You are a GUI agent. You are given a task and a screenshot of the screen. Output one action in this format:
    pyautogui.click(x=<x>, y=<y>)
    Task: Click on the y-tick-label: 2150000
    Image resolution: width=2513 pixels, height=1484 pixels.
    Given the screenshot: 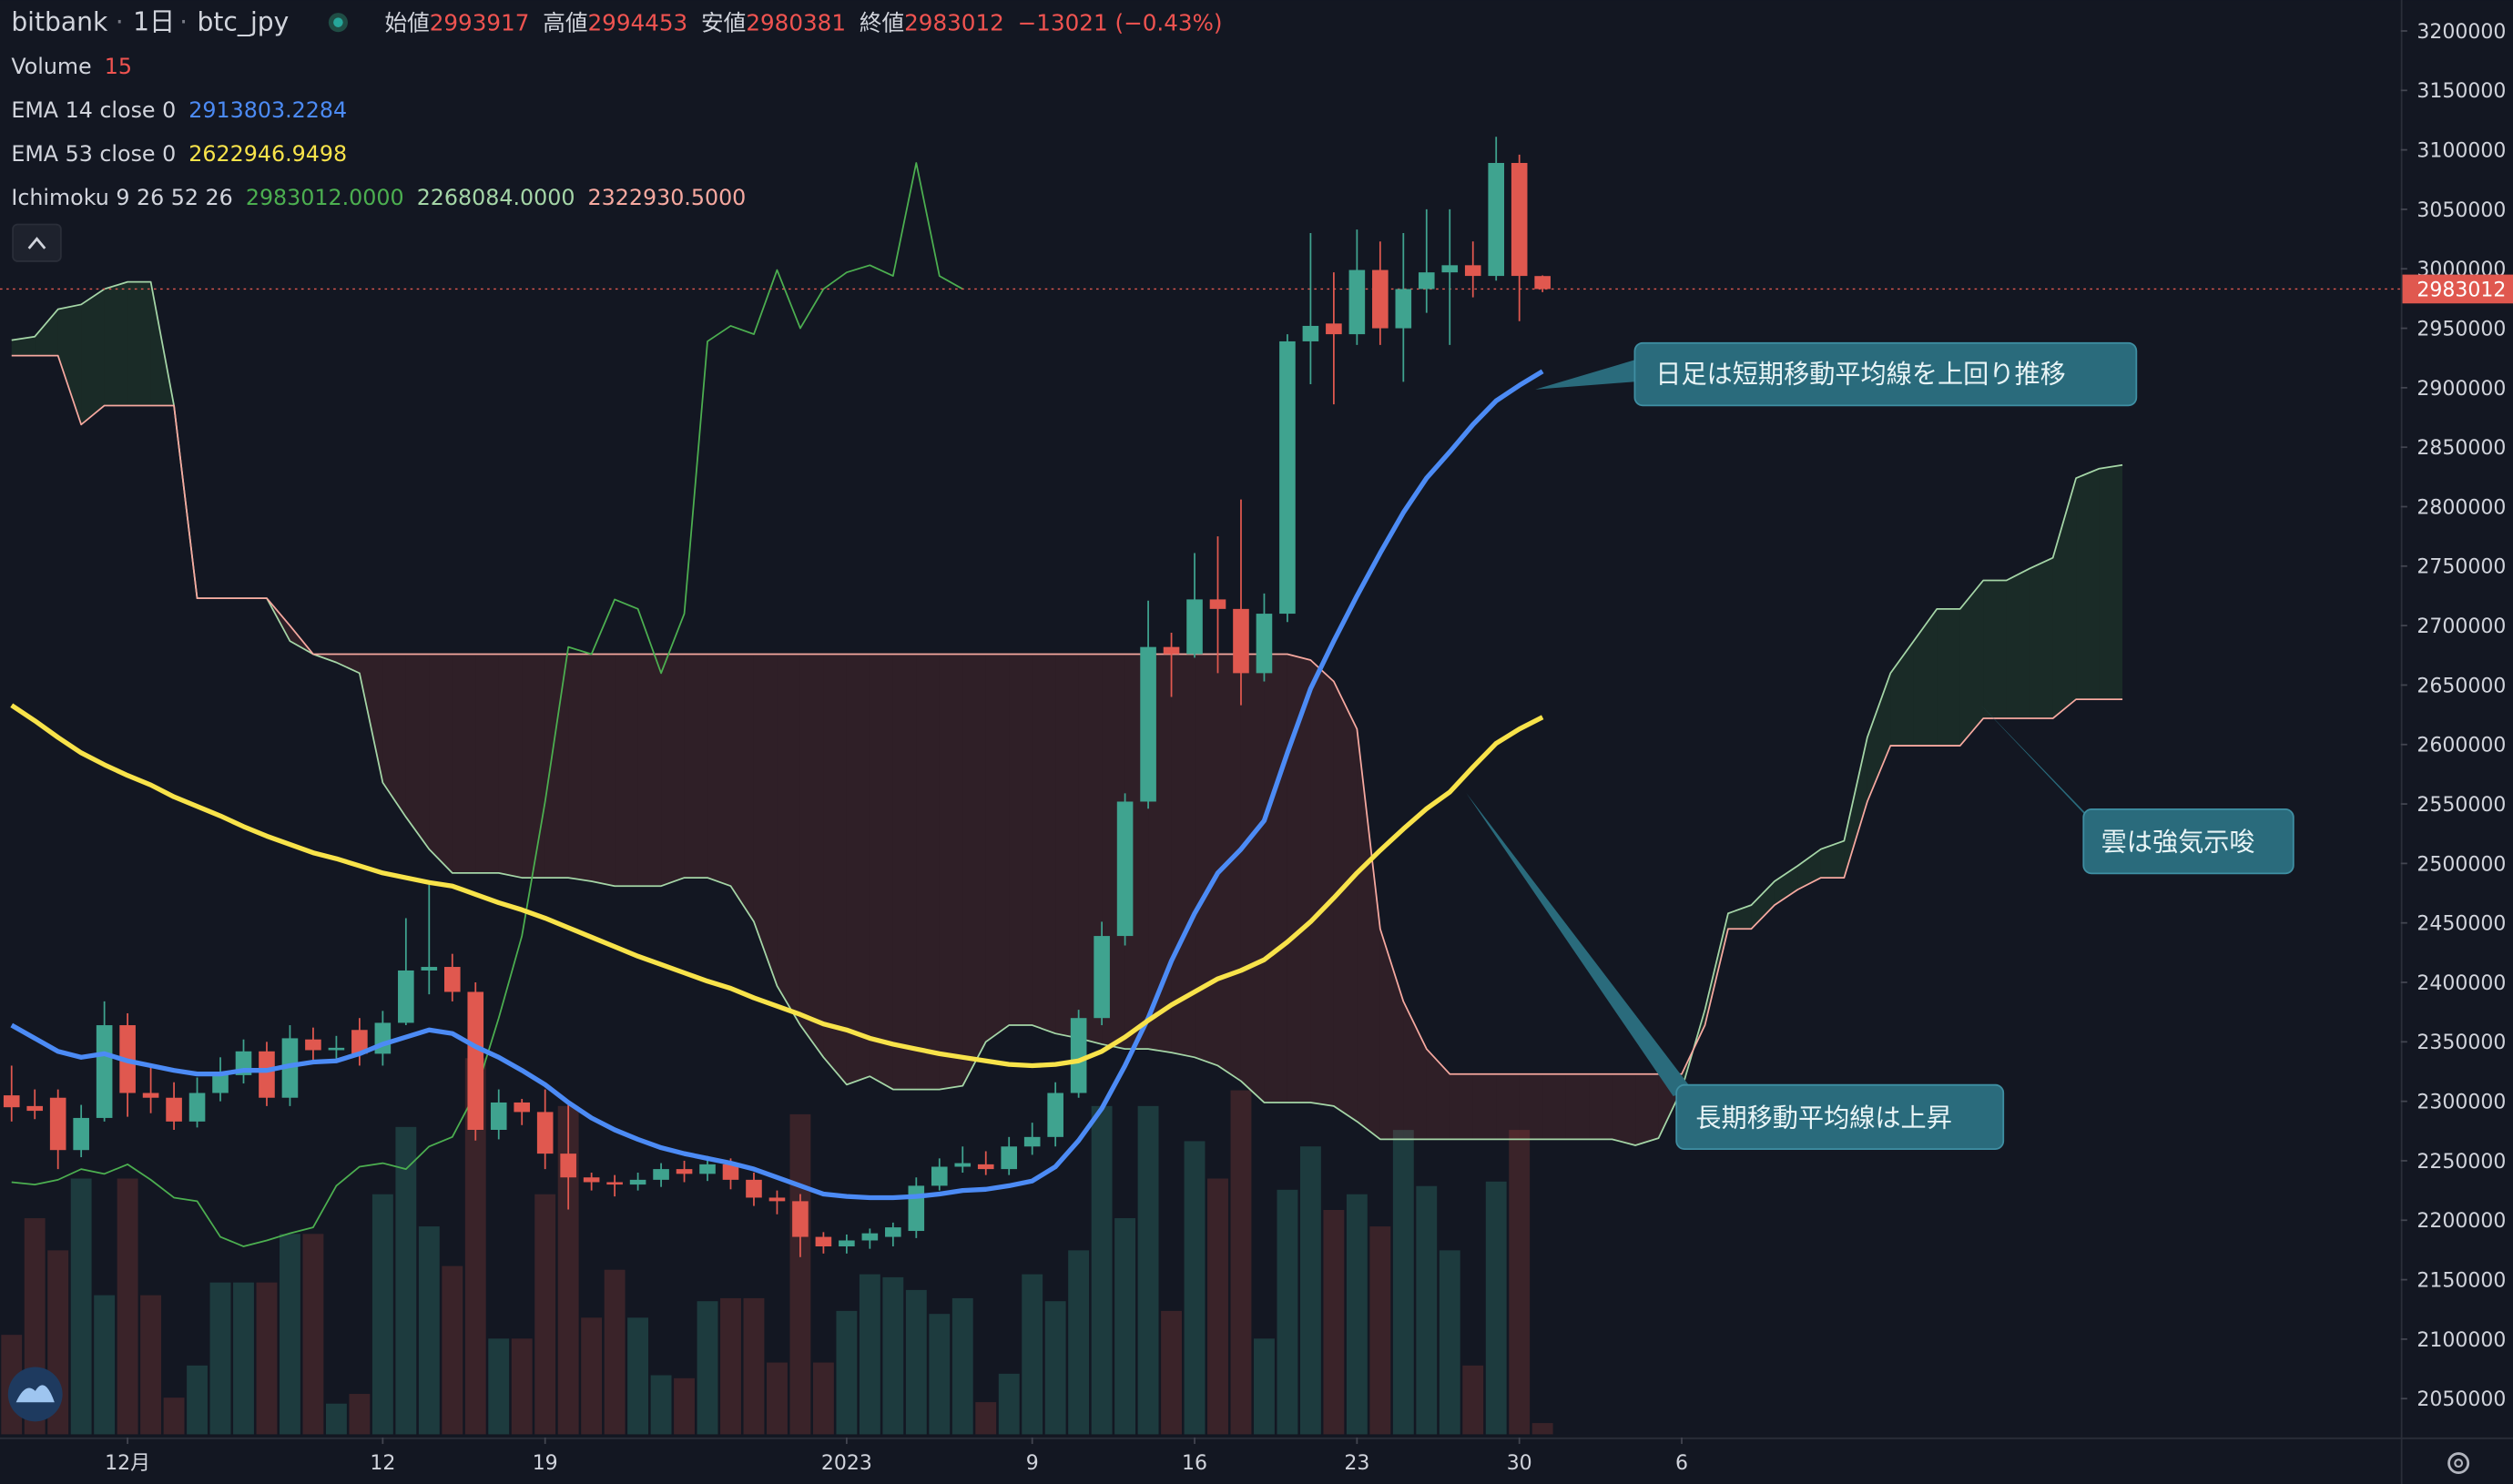 What is the action you would take?
    pyautogui.click(x=2461, y=1281)
    